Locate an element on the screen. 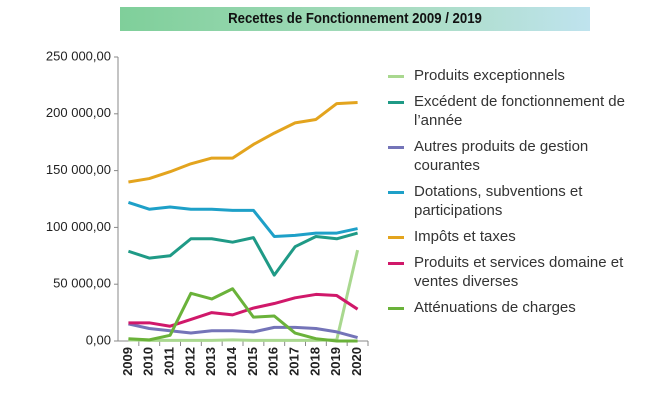 The width and height of the screenshot is (649, 404). legend-entry: Autres produits de gestion courantes is located at coordinates (513, 156).